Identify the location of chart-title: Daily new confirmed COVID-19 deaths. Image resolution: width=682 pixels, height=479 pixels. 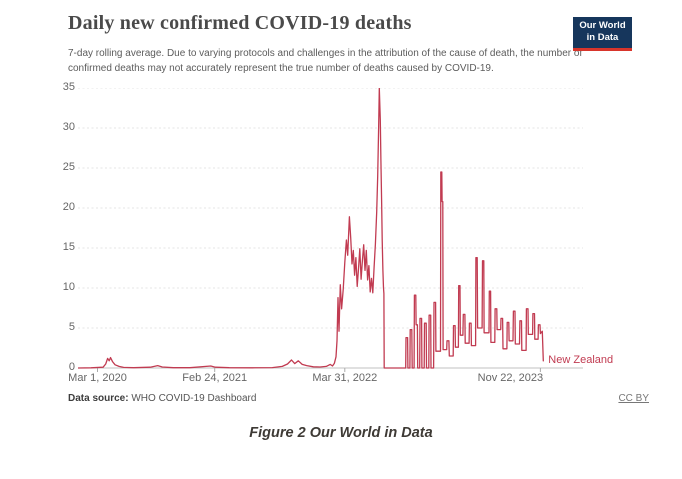
(240, 23).